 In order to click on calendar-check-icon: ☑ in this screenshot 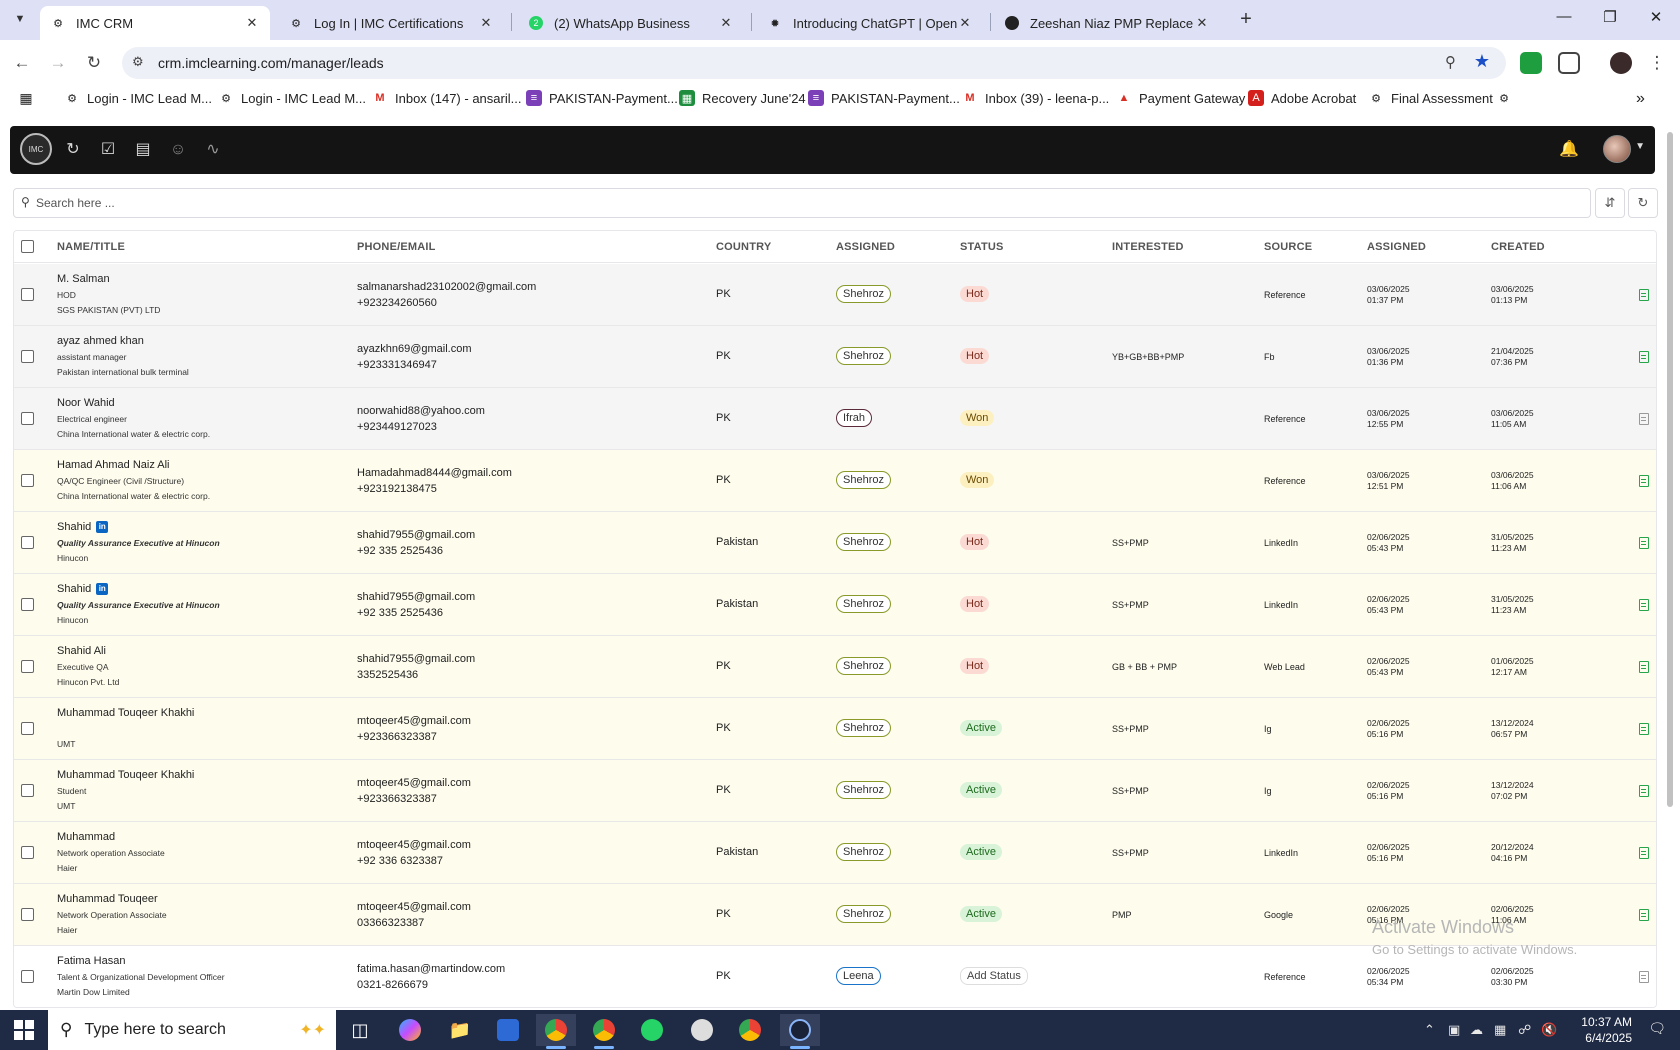, I will do `click(108, 149)`.